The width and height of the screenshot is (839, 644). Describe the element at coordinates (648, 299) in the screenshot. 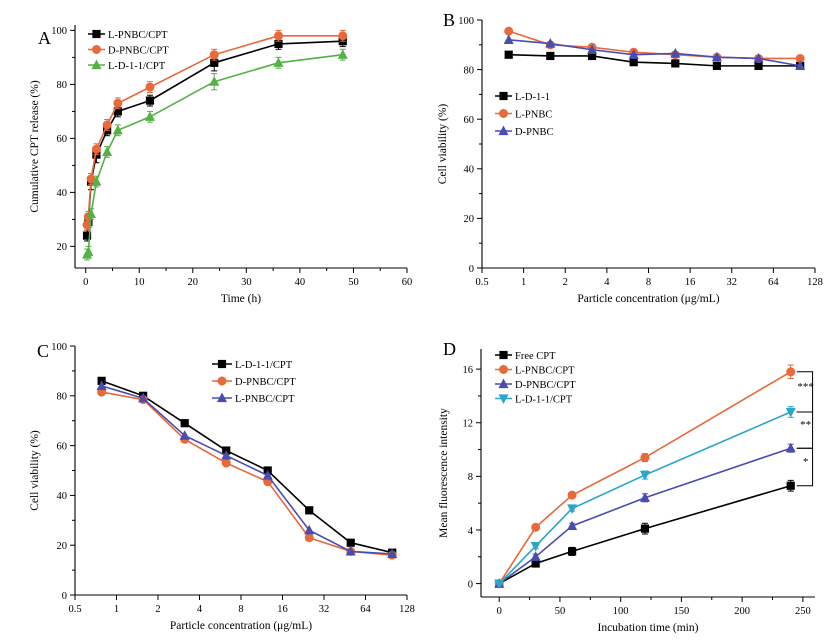

I see `x-axis-label: Particle concentration (μg/mL)` at that location.